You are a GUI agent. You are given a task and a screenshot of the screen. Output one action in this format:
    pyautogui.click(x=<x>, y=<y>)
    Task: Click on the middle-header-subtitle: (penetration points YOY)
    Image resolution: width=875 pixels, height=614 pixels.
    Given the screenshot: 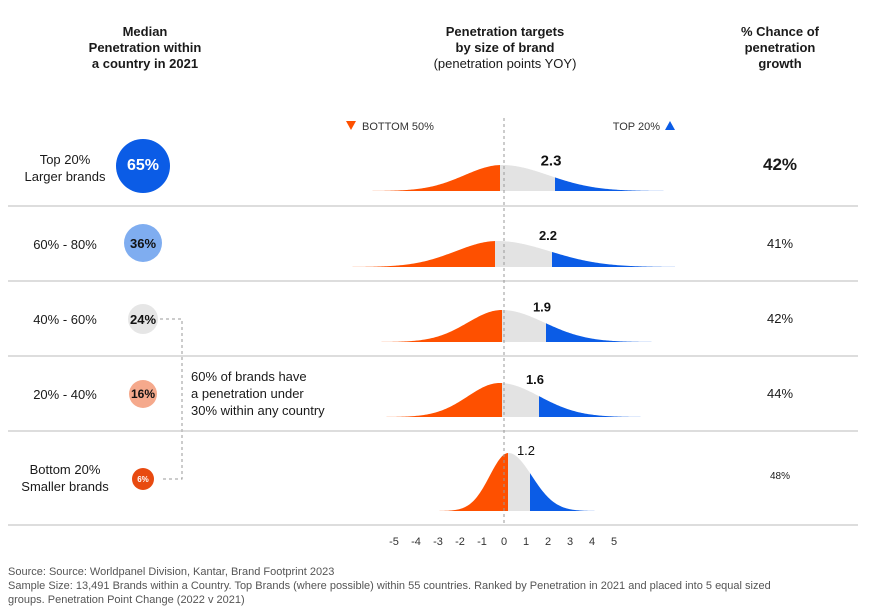 What is the action you would take?
    pyautogui.click(x=505, y=63)
    